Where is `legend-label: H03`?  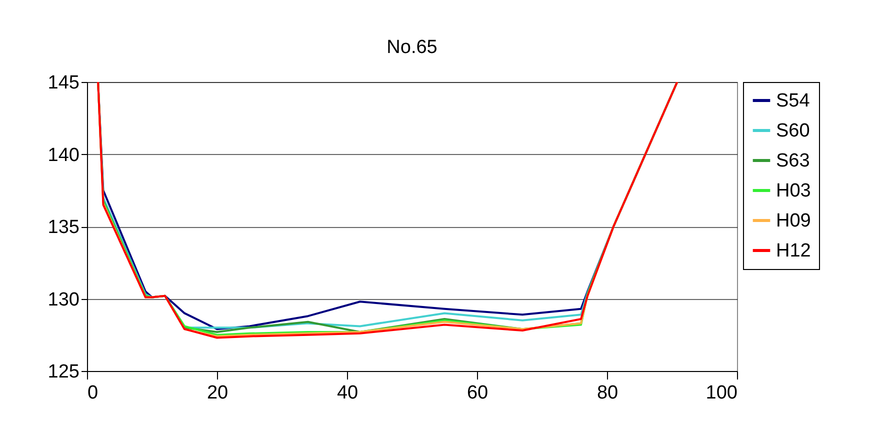
legend-label: H03 is located at coordinates (793, 191).